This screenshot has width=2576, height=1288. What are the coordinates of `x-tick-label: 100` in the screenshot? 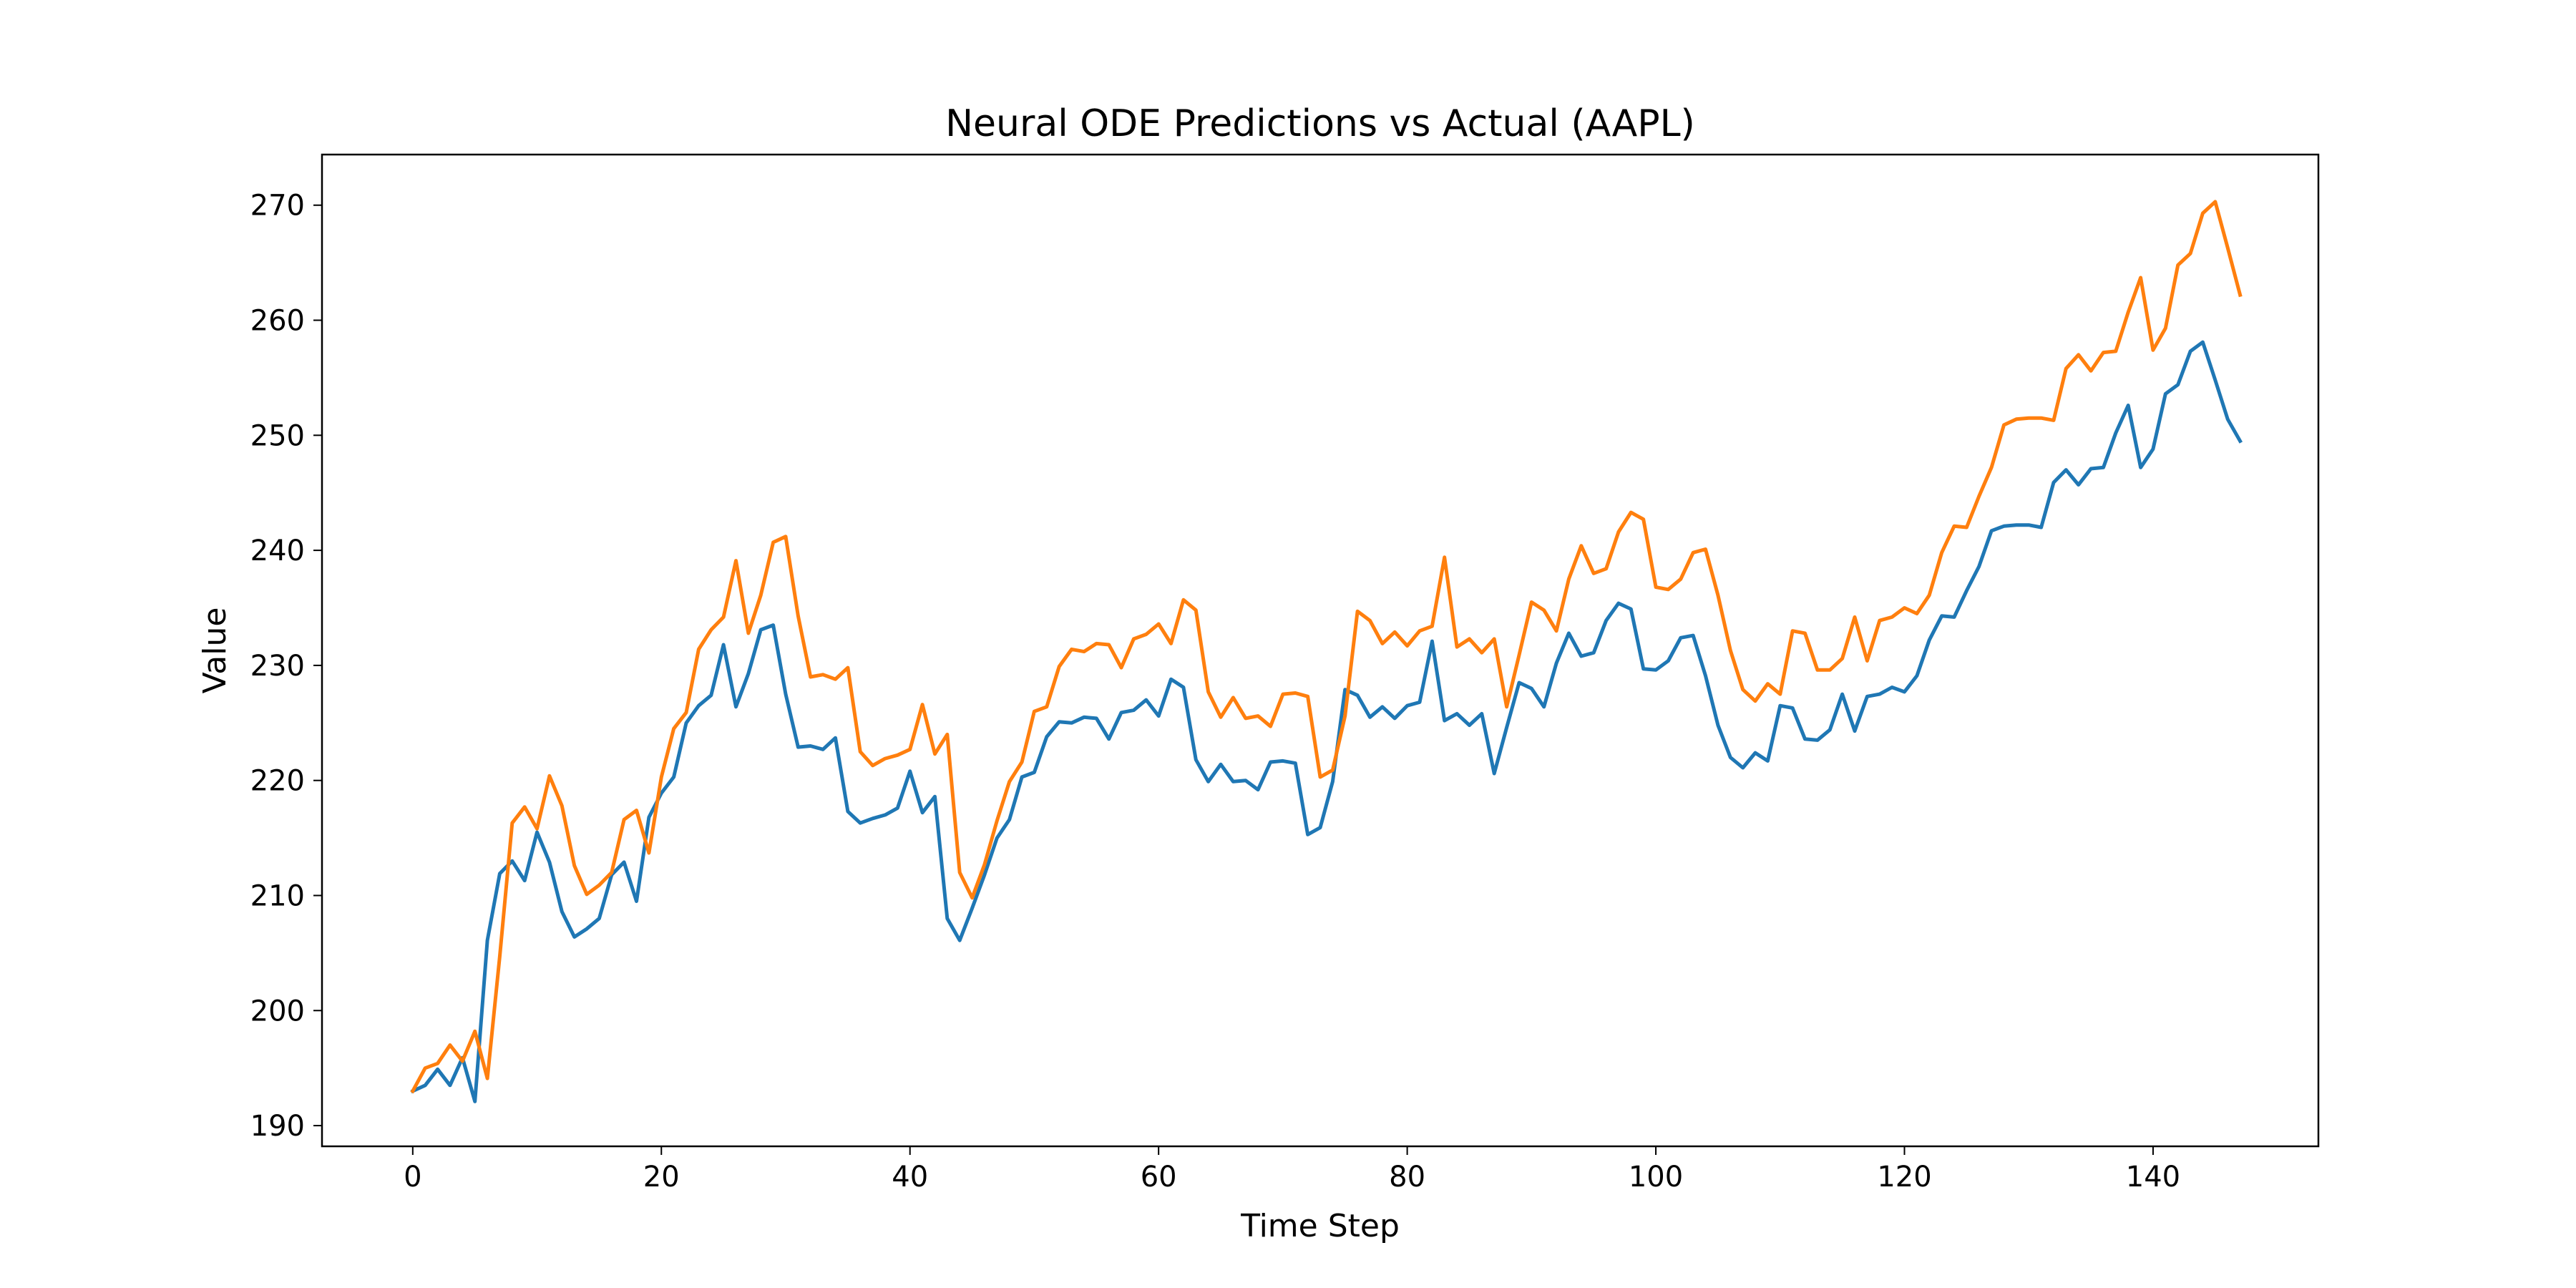 It's located at (1656, 1177).